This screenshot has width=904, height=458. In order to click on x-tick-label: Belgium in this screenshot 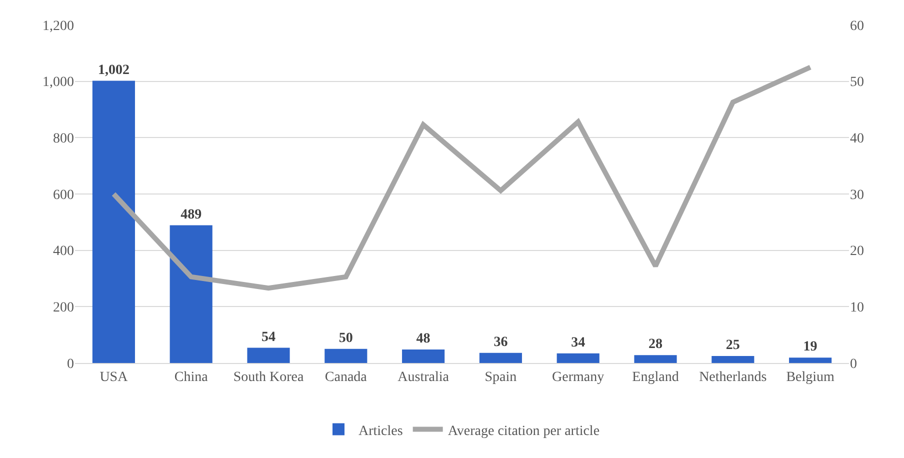, I will do `click(810, 377)`.